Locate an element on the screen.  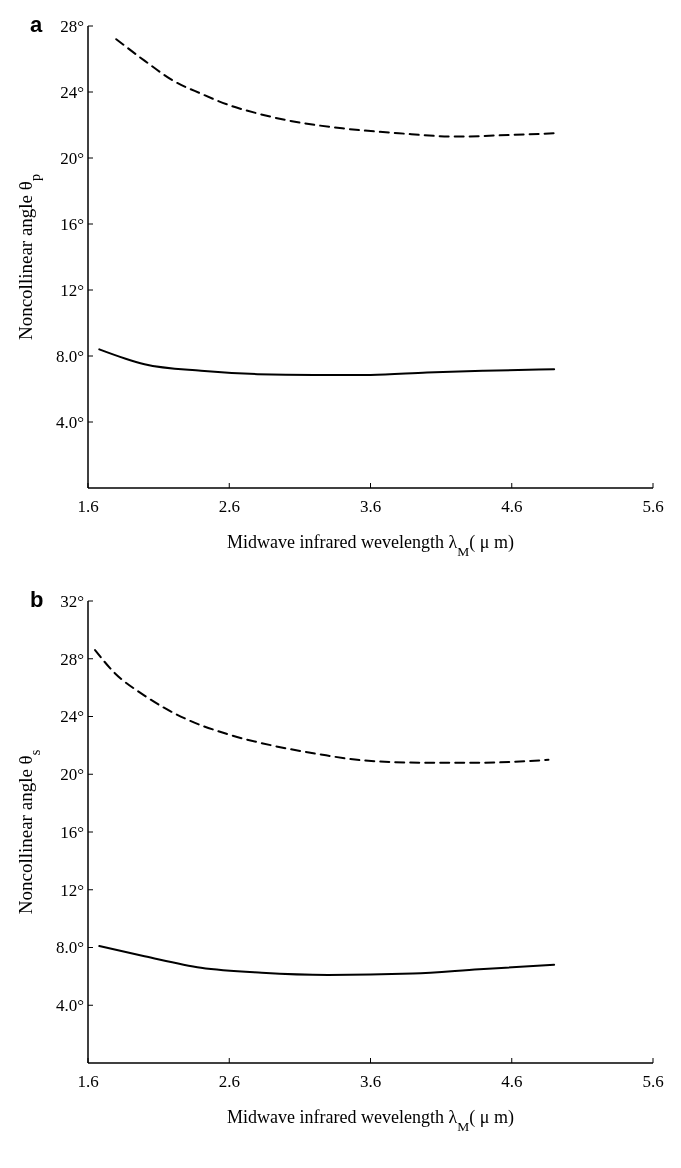
chart-title: b is located at coordinates (37, 599).